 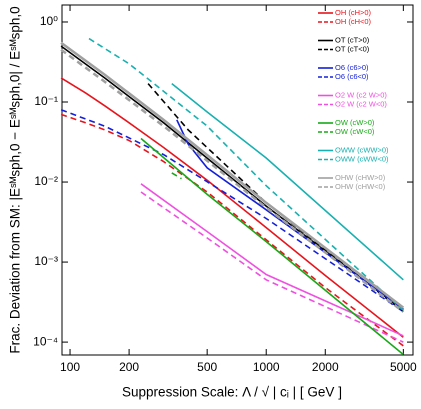 I want to click on legend-label: O2 W (c2 W<0), so click(x=361, y=103).